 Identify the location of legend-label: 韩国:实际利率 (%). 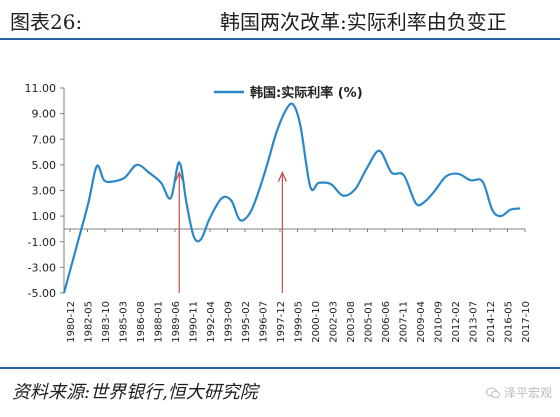
(306, 93).